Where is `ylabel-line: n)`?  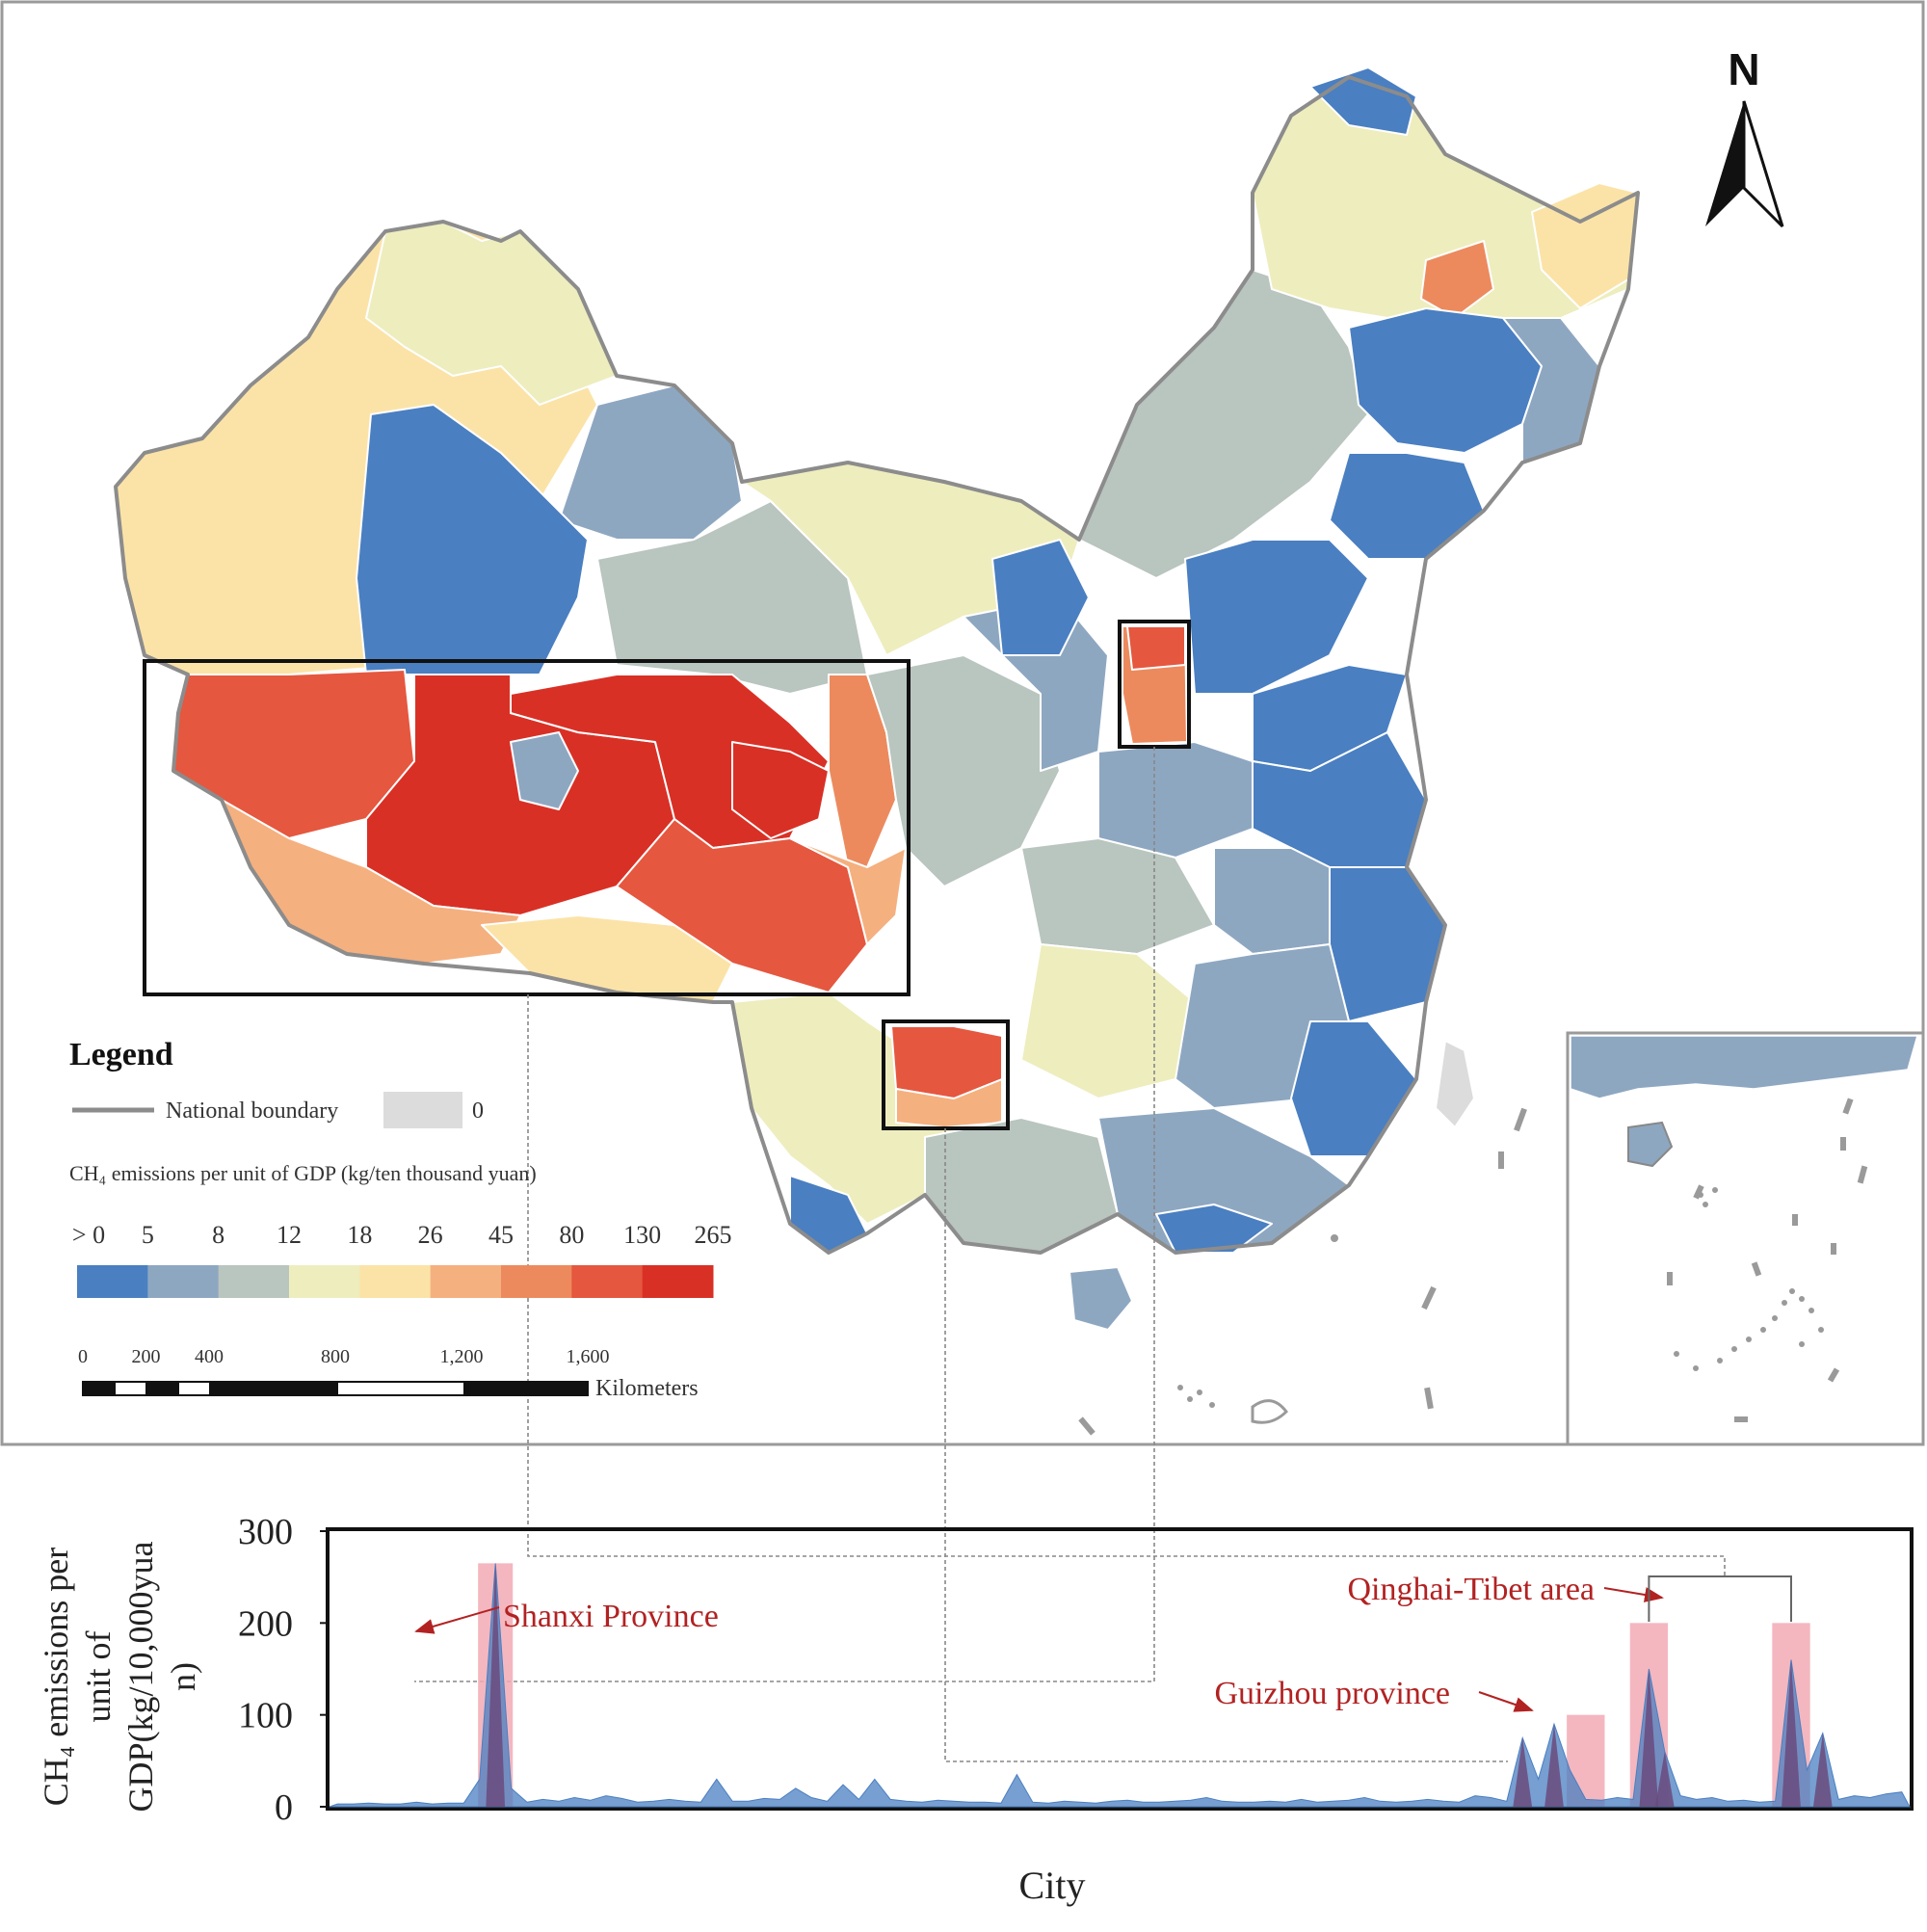 ylabel-line: n) is located at coordinates (183, 1676).